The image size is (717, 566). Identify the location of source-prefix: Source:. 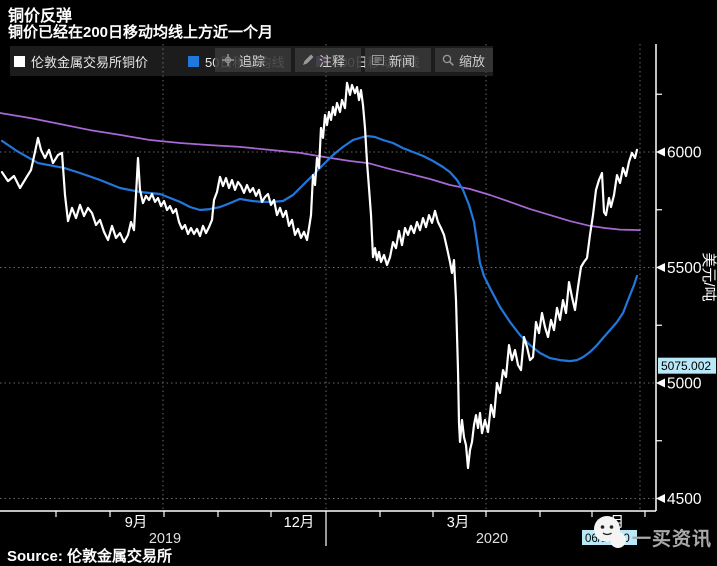
(35, 556).